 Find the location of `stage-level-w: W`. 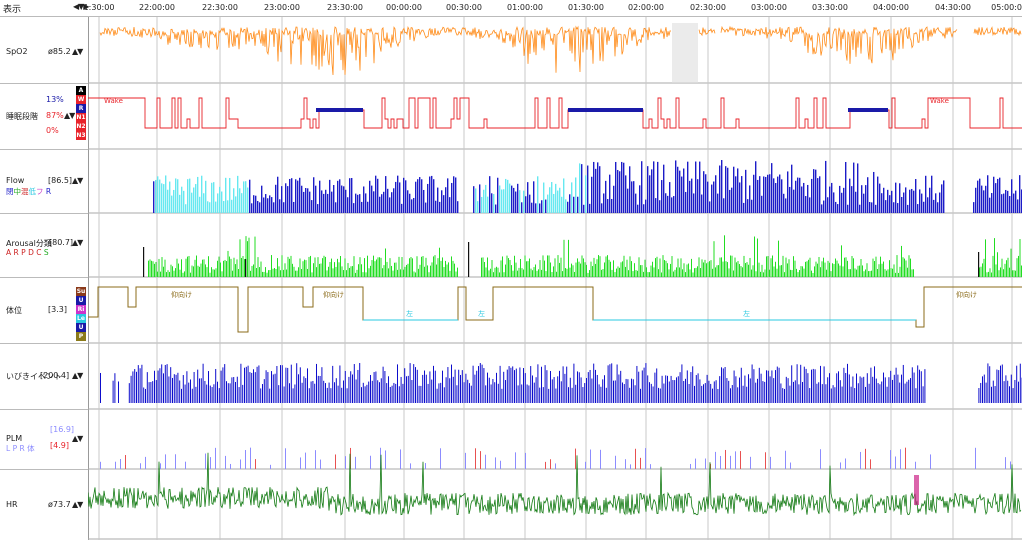

stage-level-w: W is located at coordinates (81, 99).